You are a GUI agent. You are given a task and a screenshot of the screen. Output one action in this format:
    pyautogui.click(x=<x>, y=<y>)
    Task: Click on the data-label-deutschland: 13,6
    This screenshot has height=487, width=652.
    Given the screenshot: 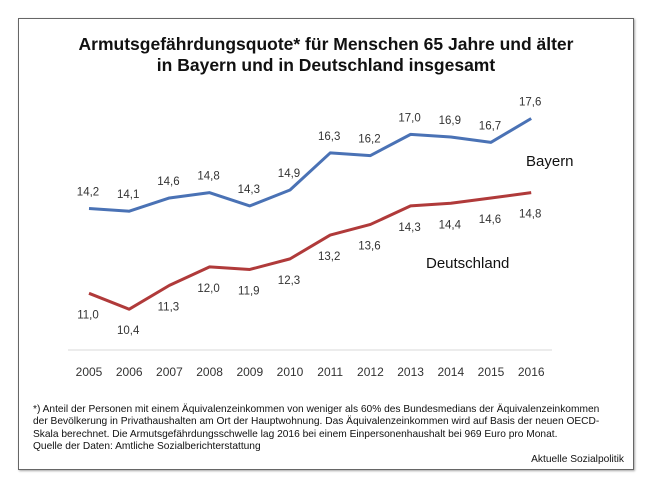 What is the action you would take?
    pyautogui.click(x=369, y=246)
    